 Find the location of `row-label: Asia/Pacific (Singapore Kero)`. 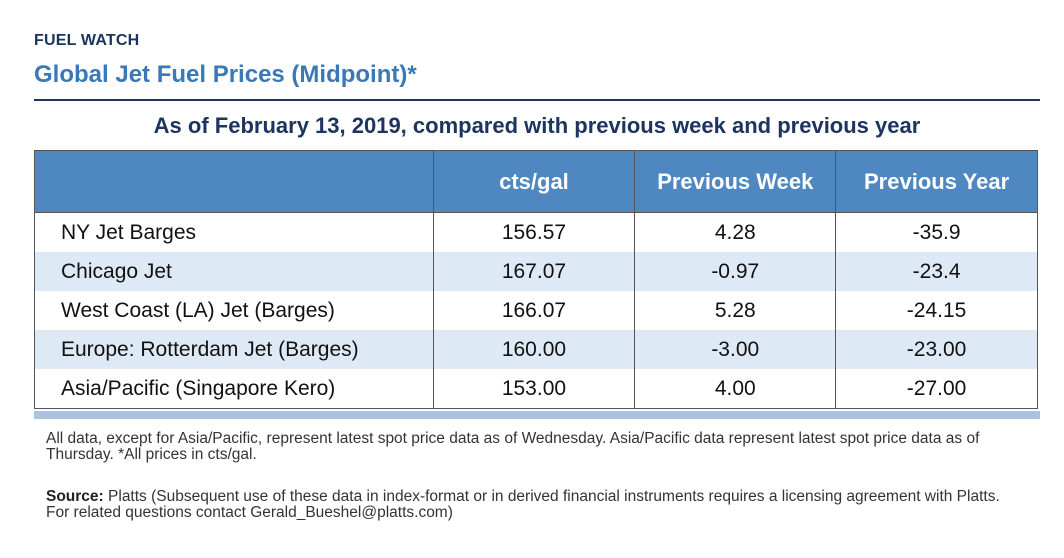

row-label: Asia/Pacific (Singapore Kero) is located at coordinates (234, 389).